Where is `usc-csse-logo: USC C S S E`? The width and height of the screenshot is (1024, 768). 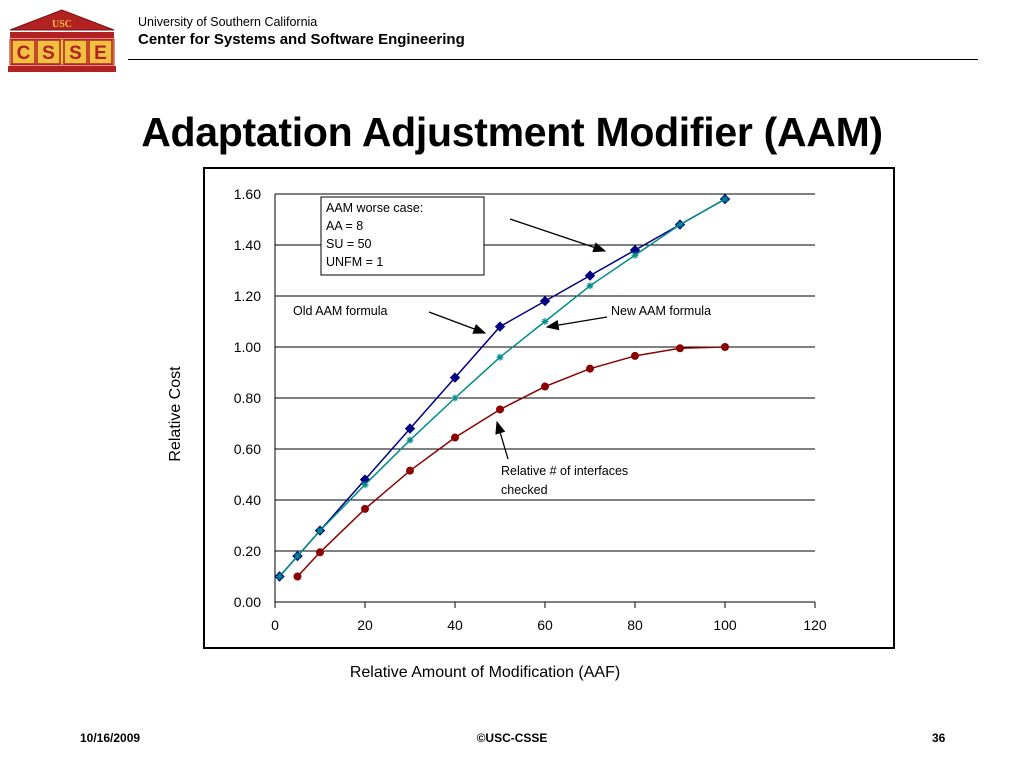
usc-csse-logo: USC C S S E is located at coordinates (62, 40).